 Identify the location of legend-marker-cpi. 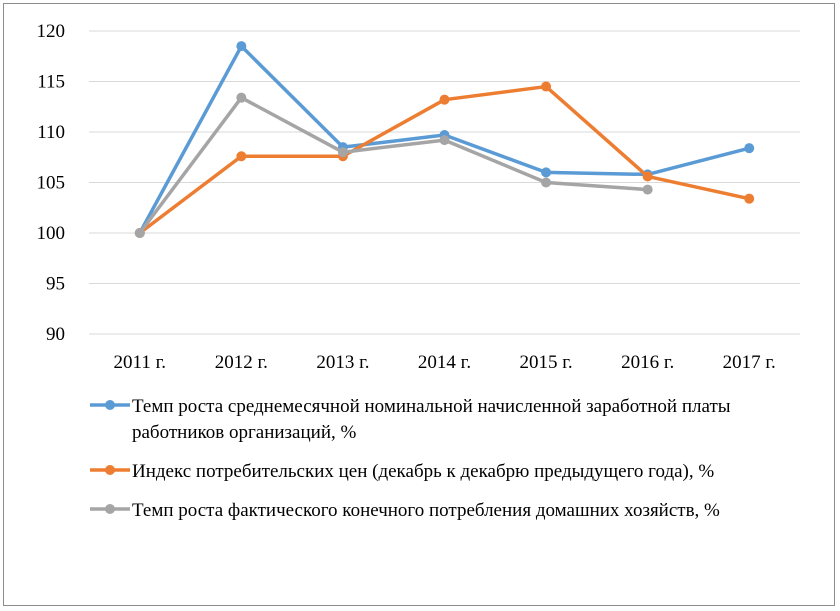
(110, 470).